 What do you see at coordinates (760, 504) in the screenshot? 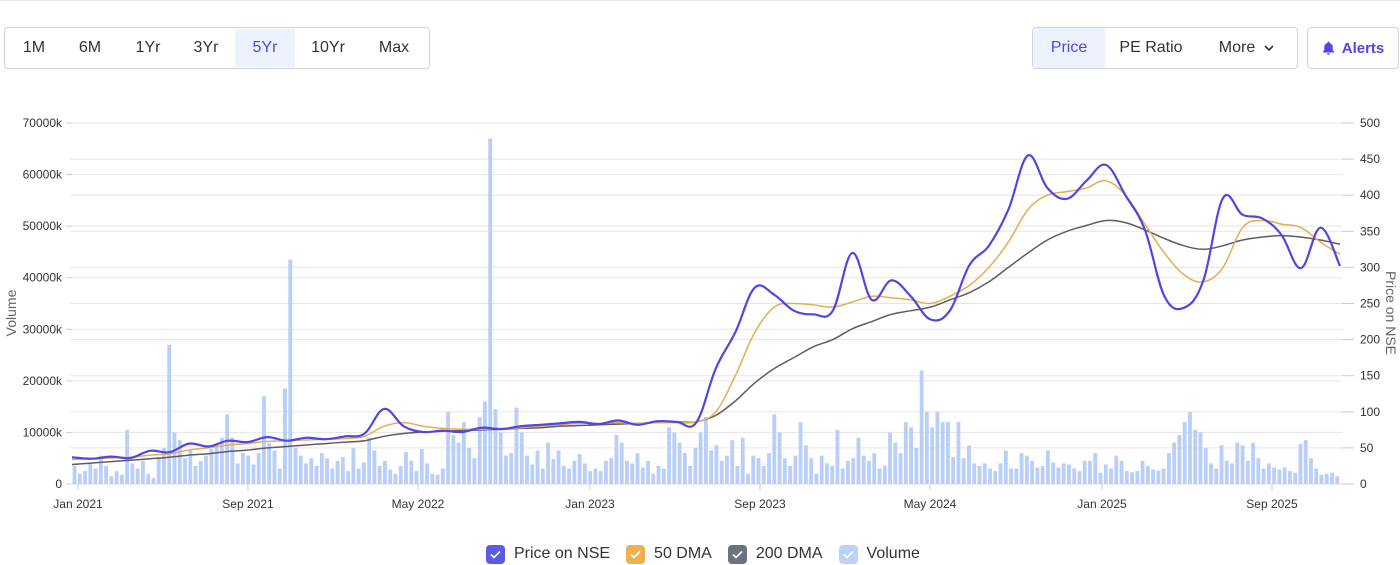
I see `svg-text: Sep 2023` at bounding box center [760, 504].